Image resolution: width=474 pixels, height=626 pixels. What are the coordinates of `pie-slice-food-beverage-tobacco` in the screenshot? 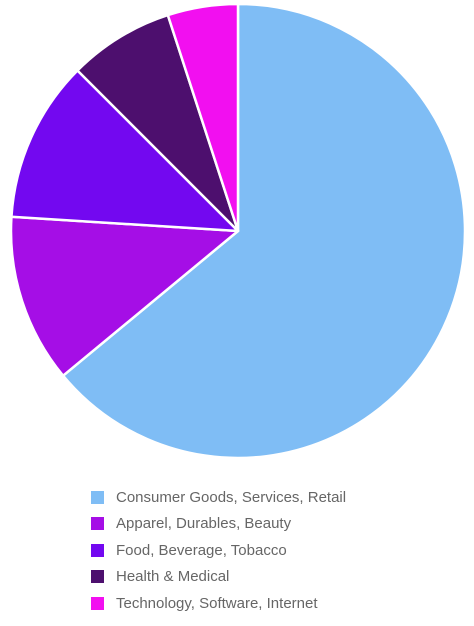 It's located at (125, 151).